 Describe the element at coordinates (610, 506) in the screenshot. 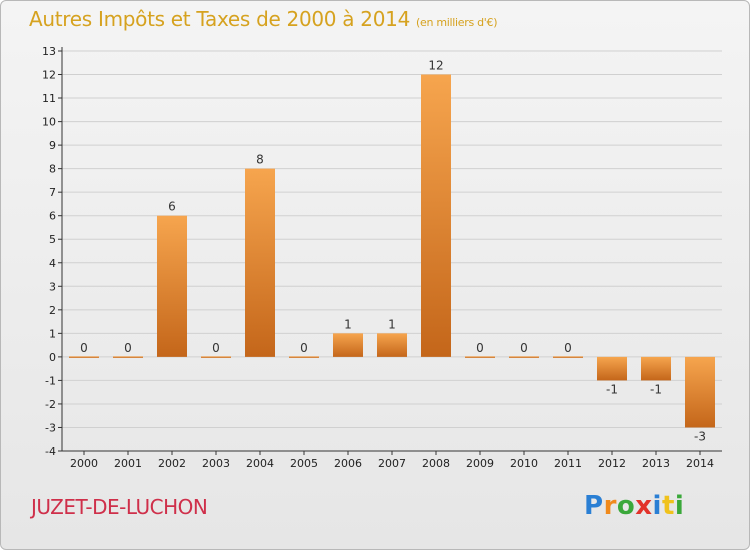

I see `logo-letter: r` at that location.